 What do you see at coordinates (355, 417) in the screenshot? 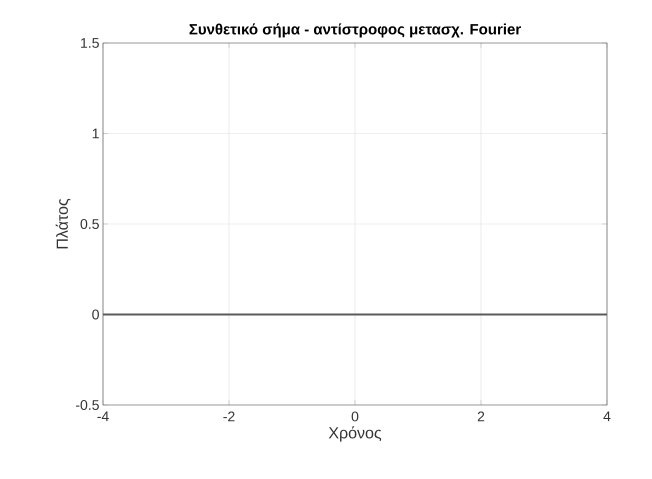
I see `x-tick-label: 0` at bounding box center [355, 417].